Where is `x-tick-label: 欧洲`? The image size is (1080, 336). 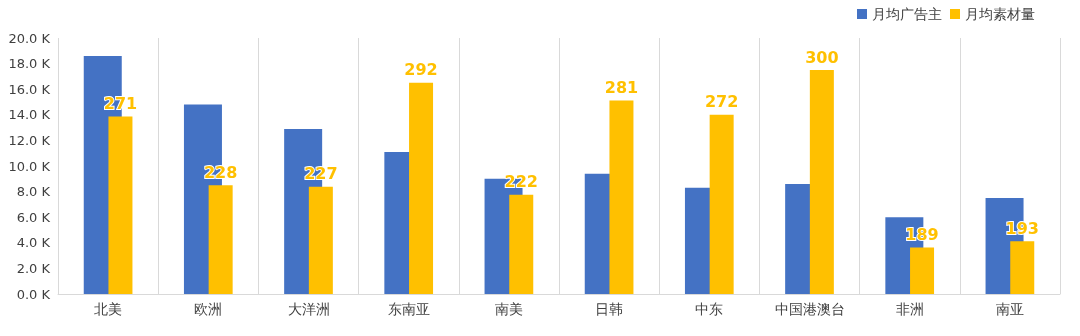 x-tick-label: 欧洲 is located at coordinates (208, 309).